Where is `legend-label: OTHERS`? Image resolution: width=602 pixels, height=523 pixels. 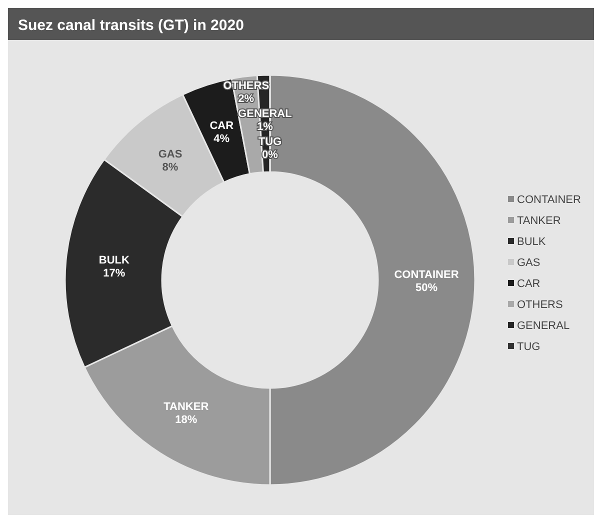
legend-label: OTHERS is located at coordinates (540, 305).